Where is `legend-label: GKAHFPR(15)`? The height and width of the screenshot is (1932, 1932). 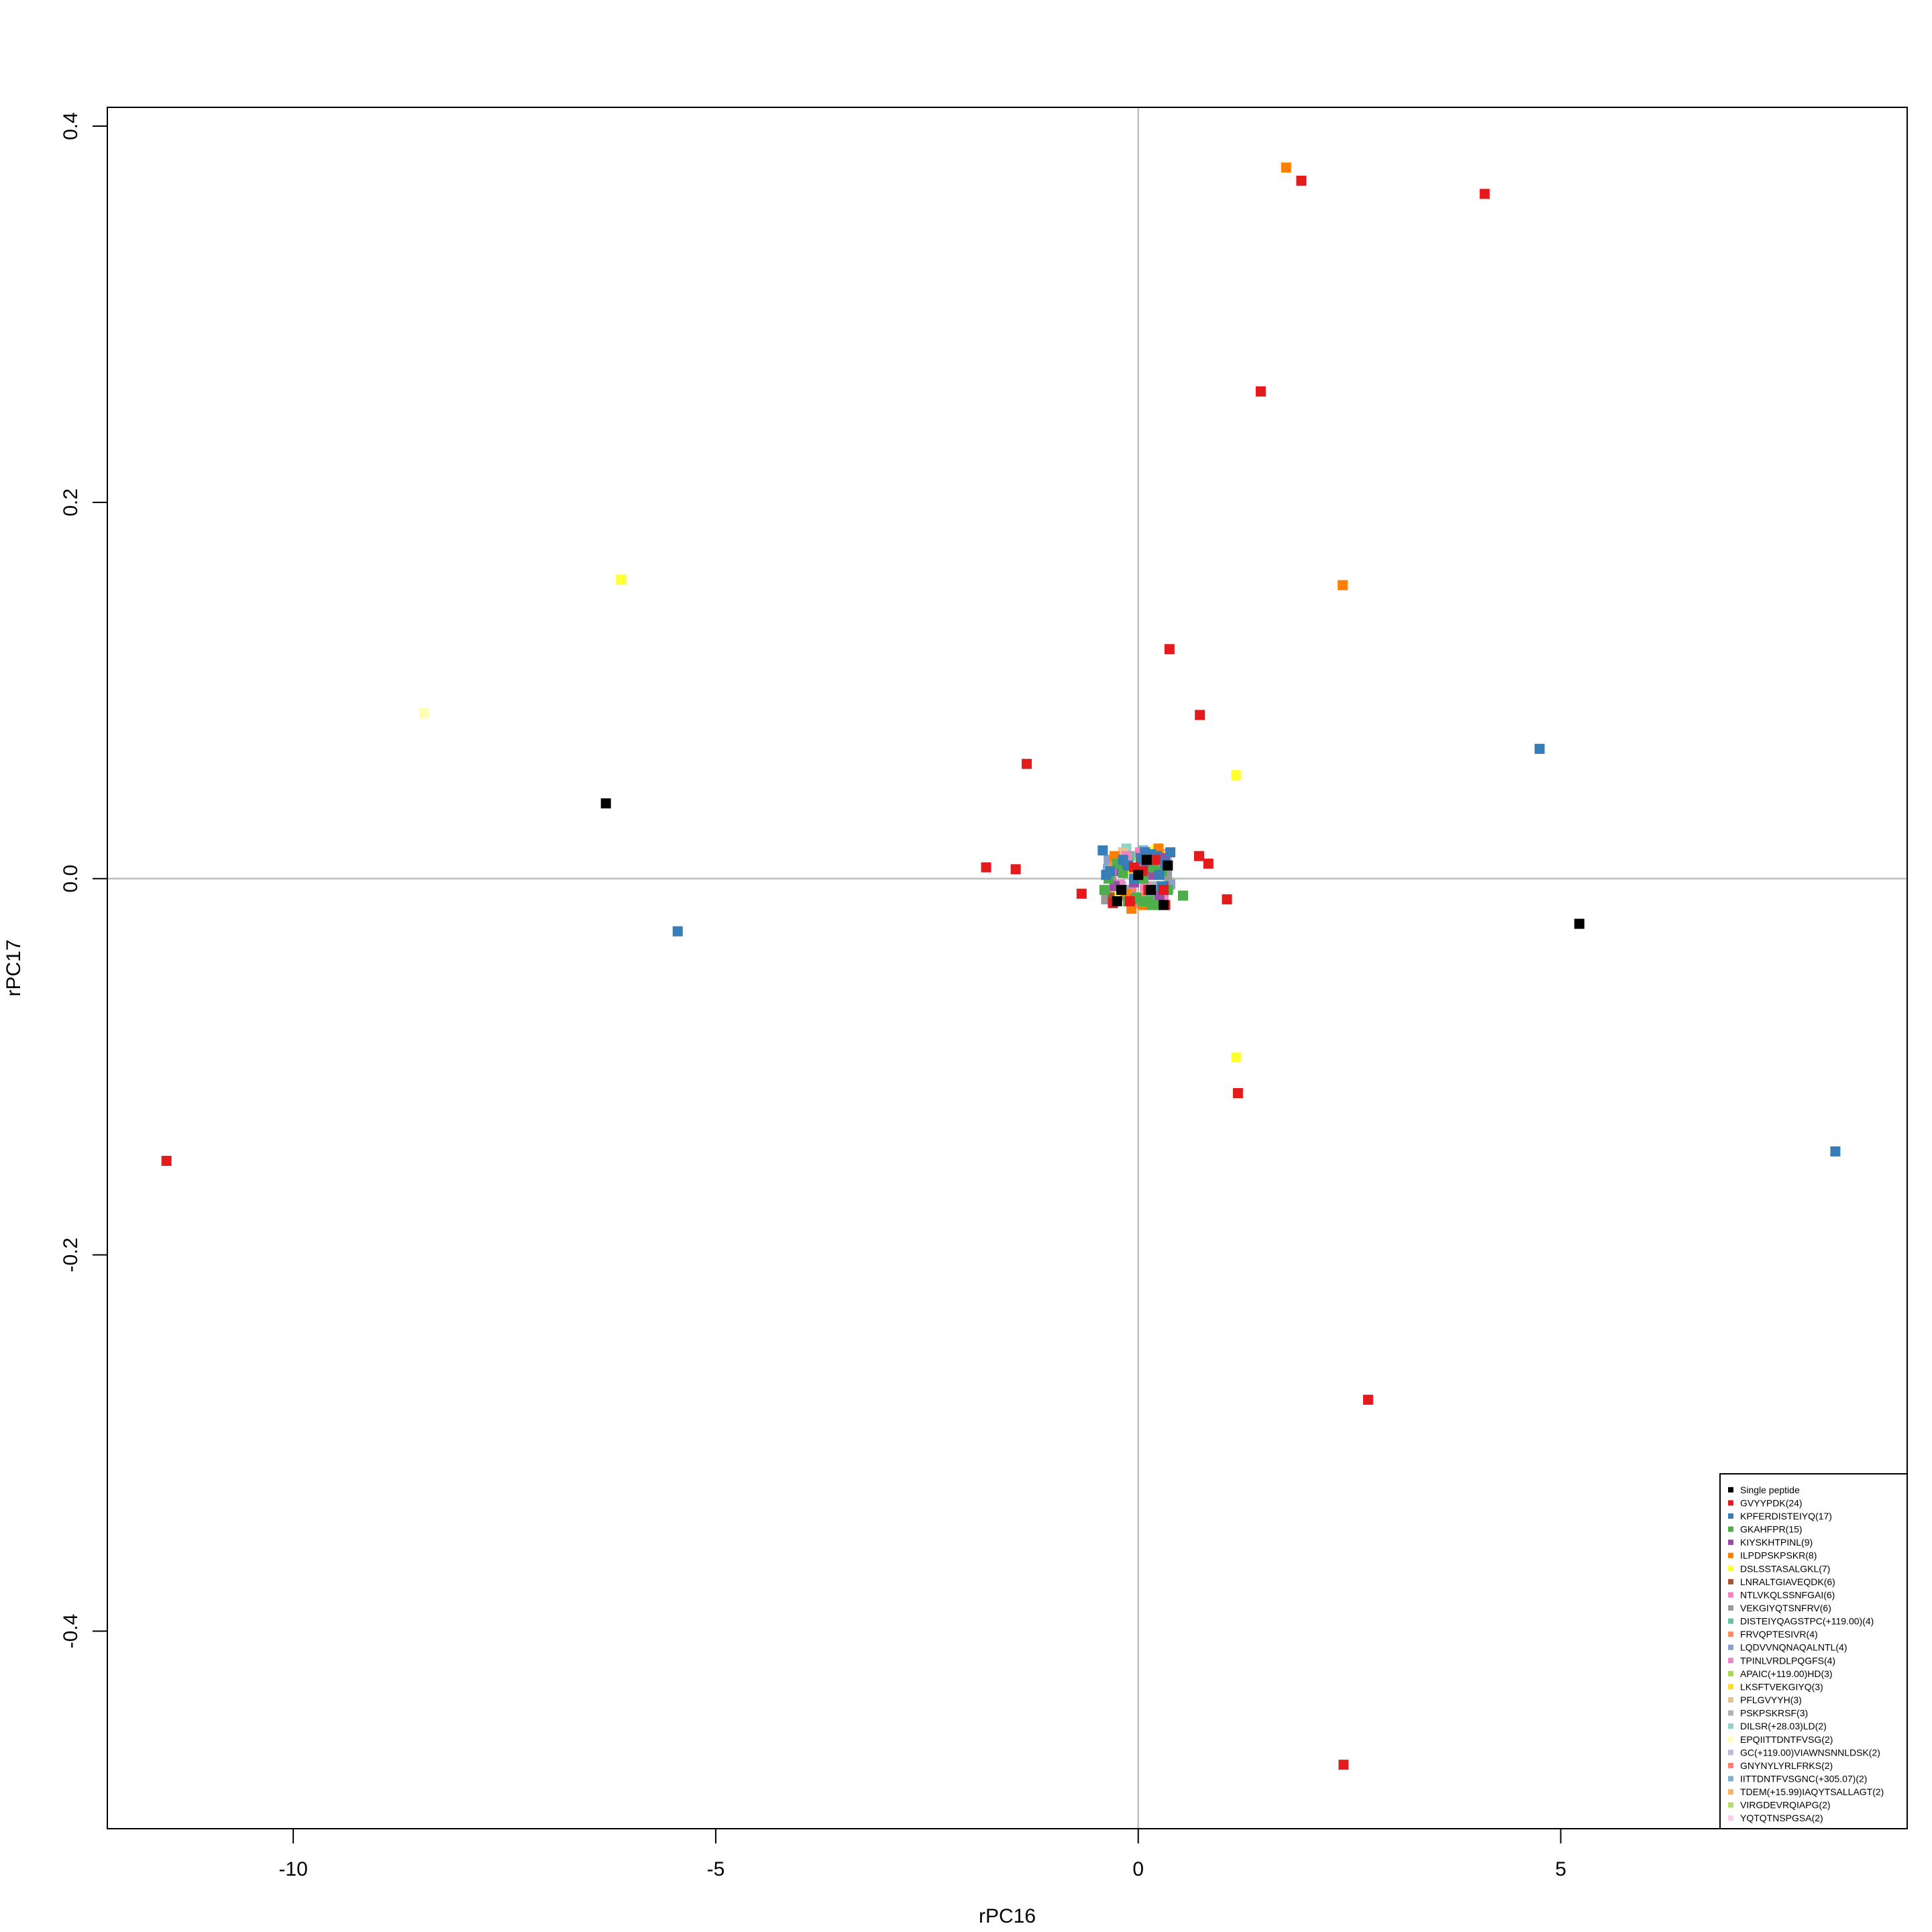 legend-label: GKAHFPR(15) is located at coordinates (1771, 1529).